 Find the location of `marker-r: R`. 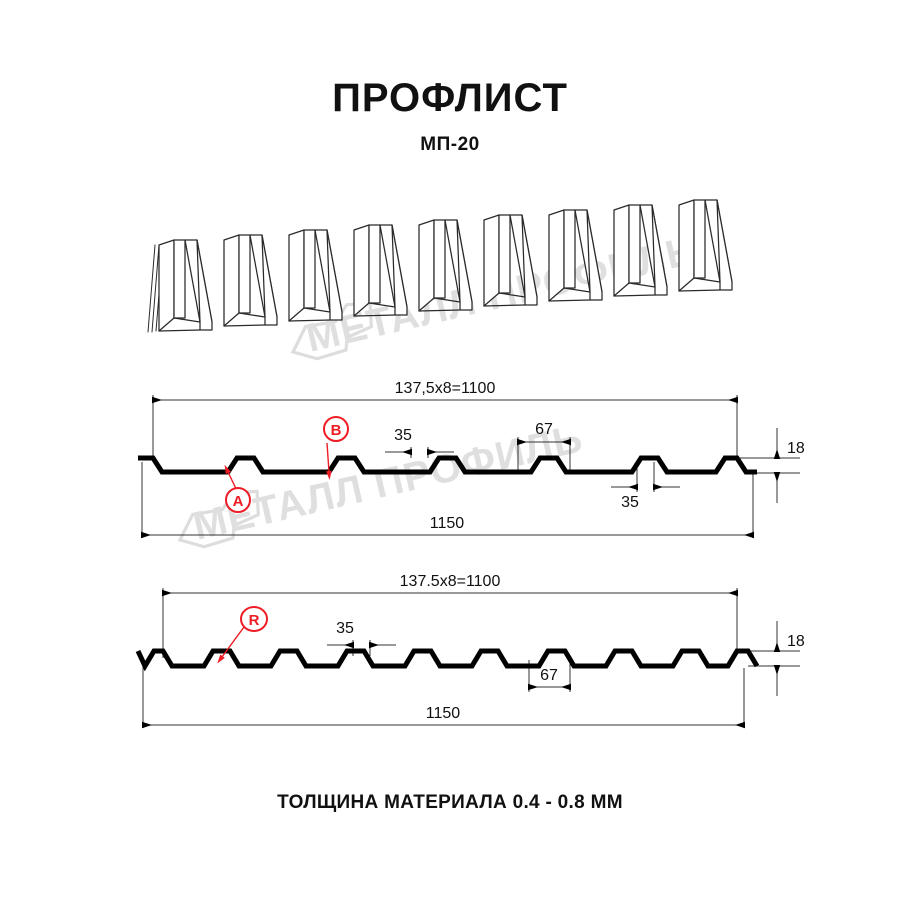

marker-r: R is located at coordinates (242, 635).